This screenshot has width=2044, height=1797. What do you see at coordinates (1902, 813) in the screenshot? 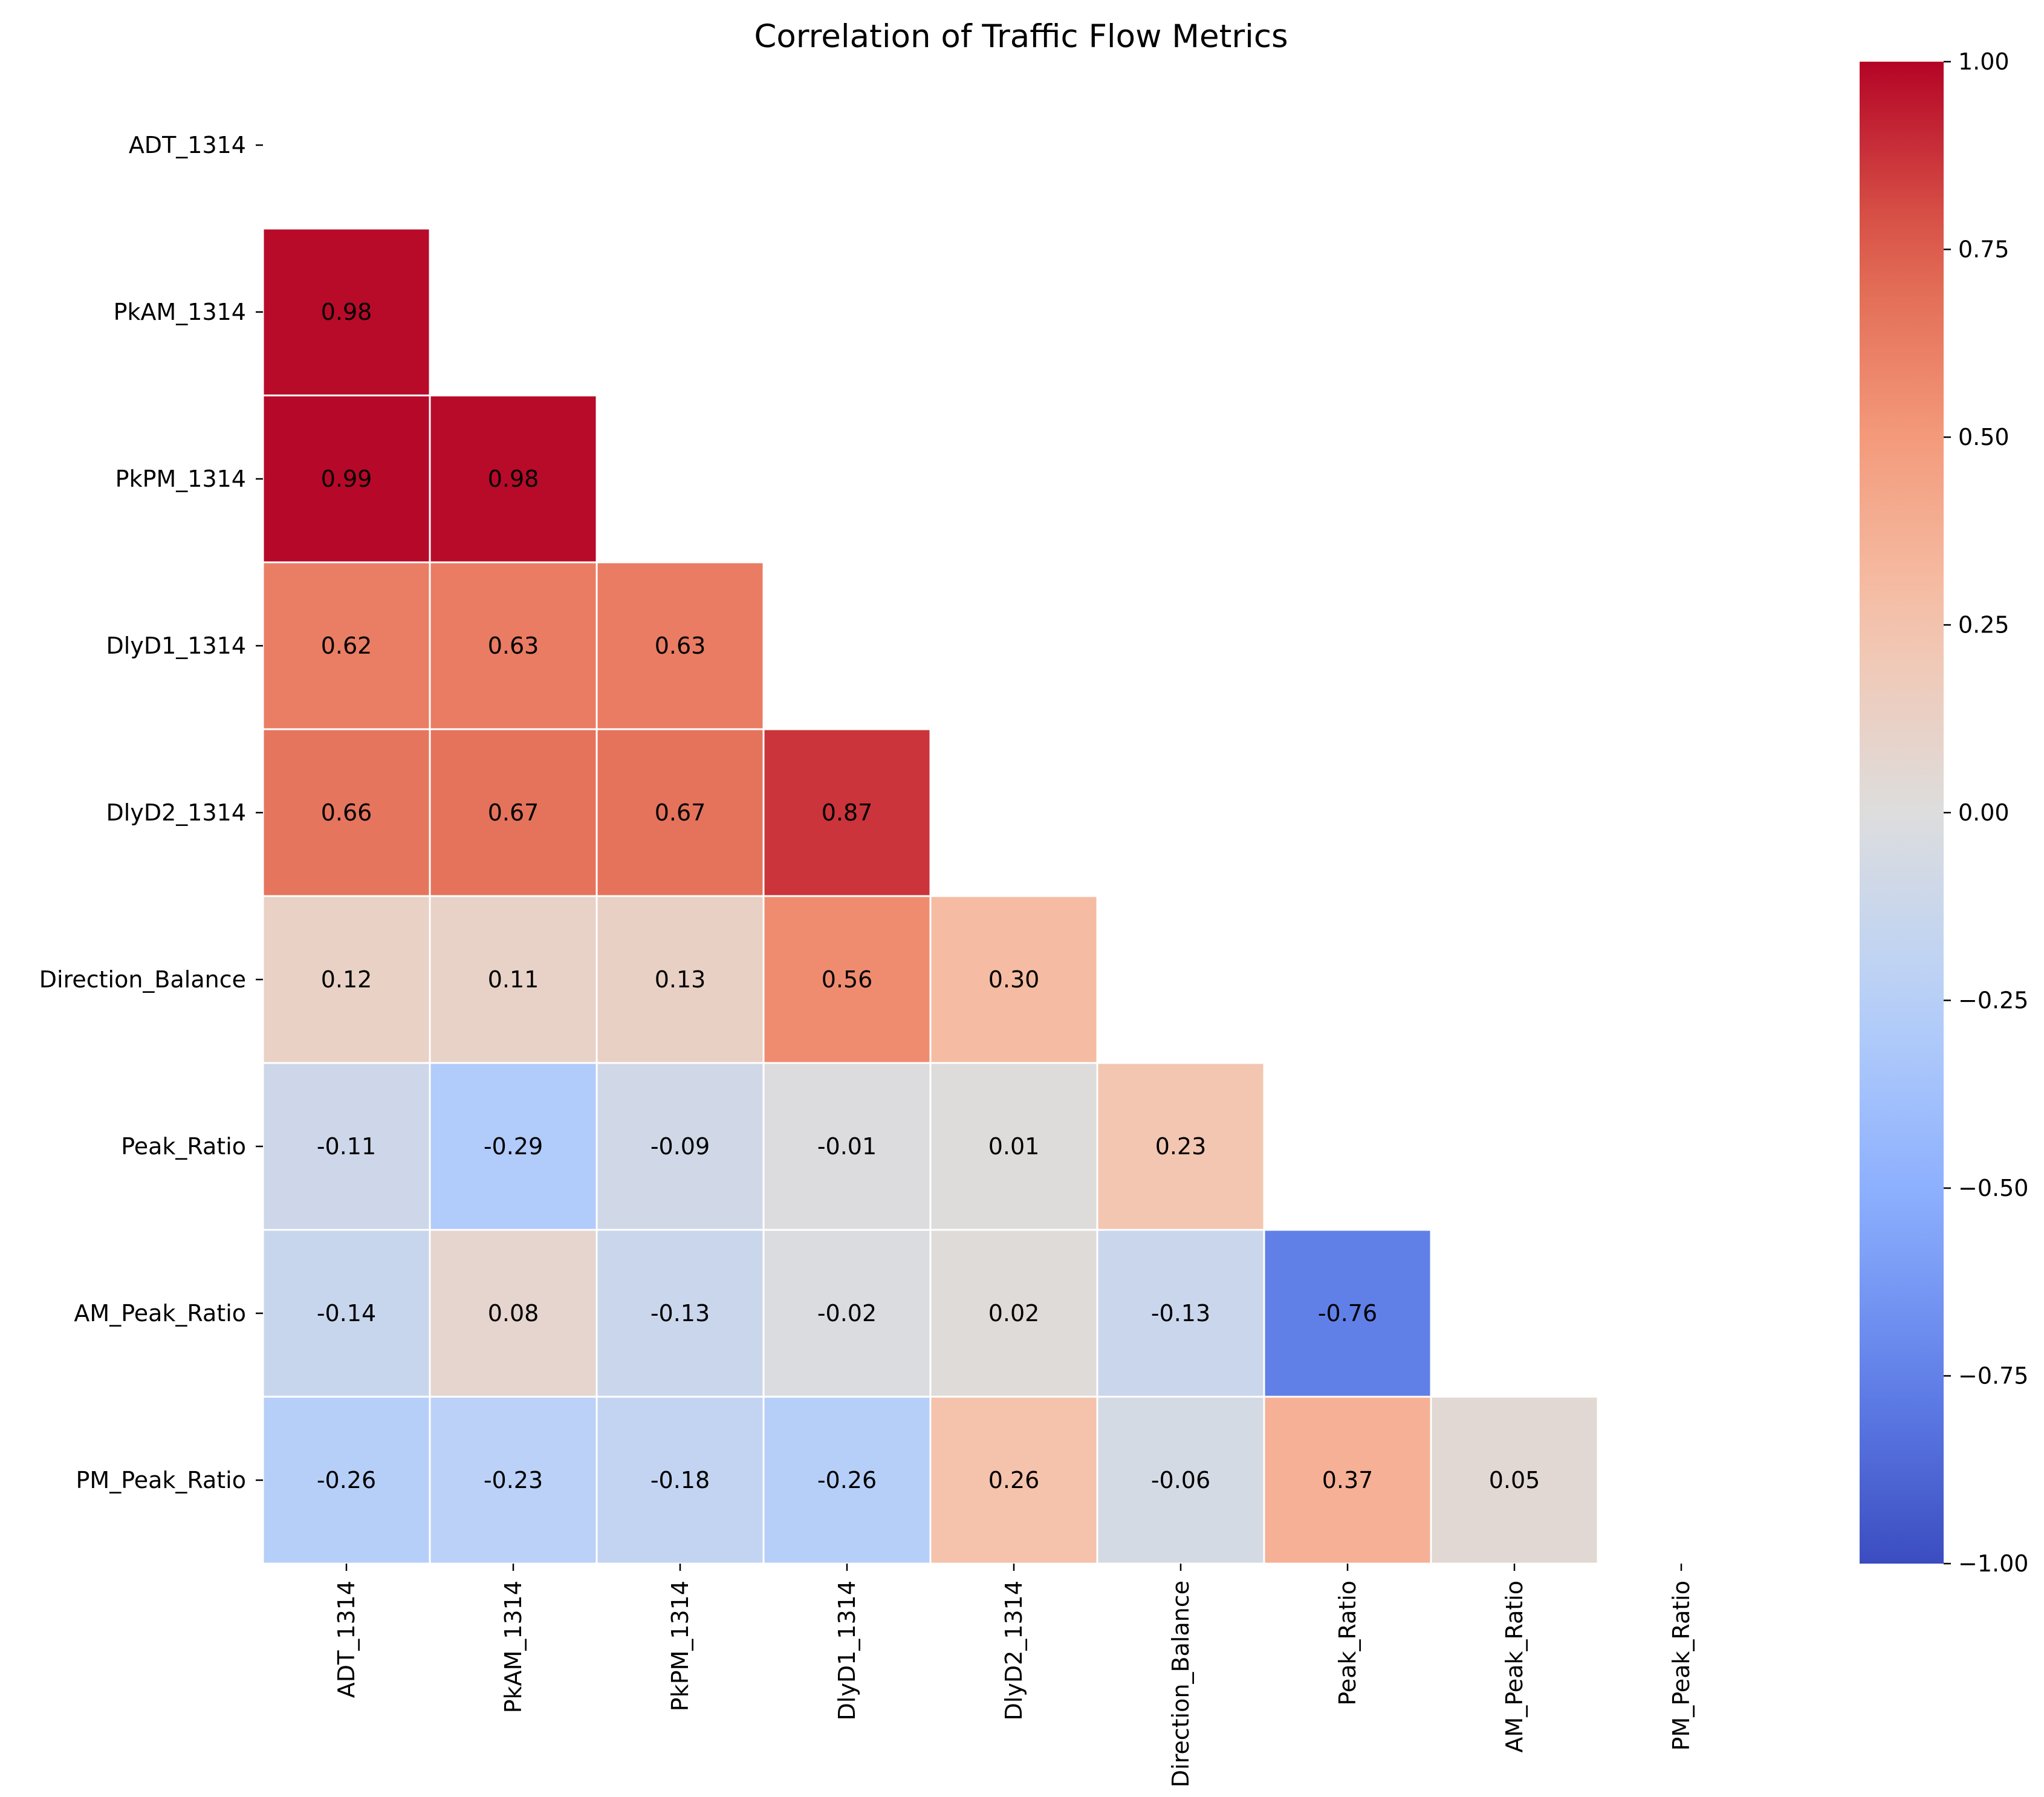
I see `colorbar-gradient` at bounding box center [1902, 813].